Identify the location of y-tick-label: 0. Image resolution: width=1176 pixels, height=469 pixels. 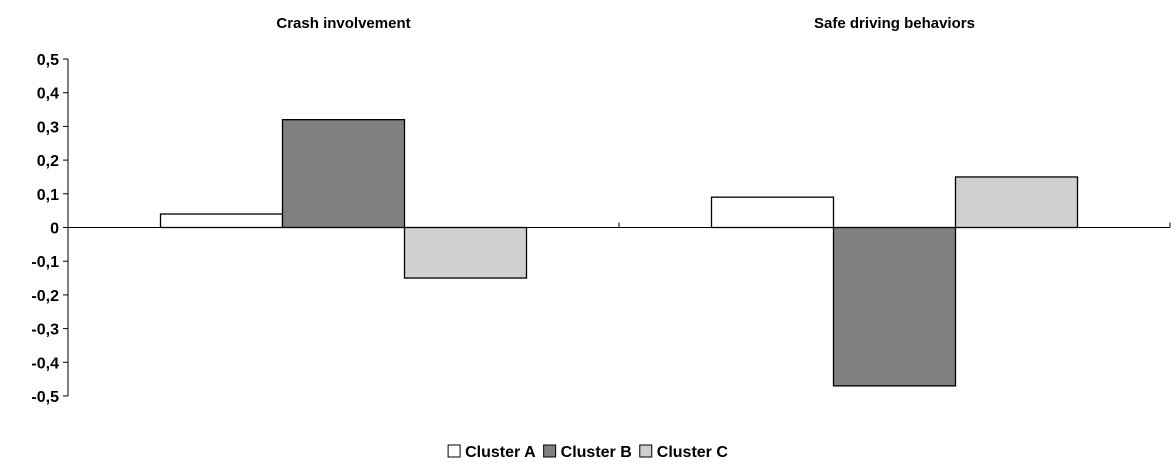
(54, 229).